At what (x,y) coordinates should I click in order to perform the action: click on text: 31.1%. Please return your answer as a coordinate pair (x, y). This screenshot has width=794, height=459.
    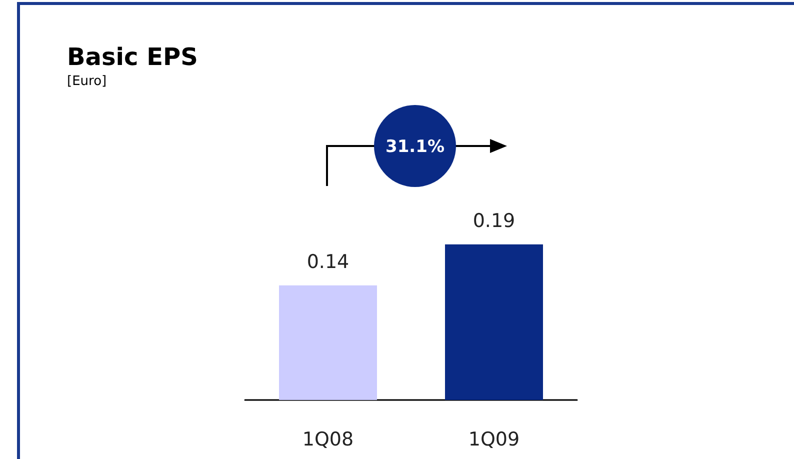
    Looking at the image, I should click on (415, 147).